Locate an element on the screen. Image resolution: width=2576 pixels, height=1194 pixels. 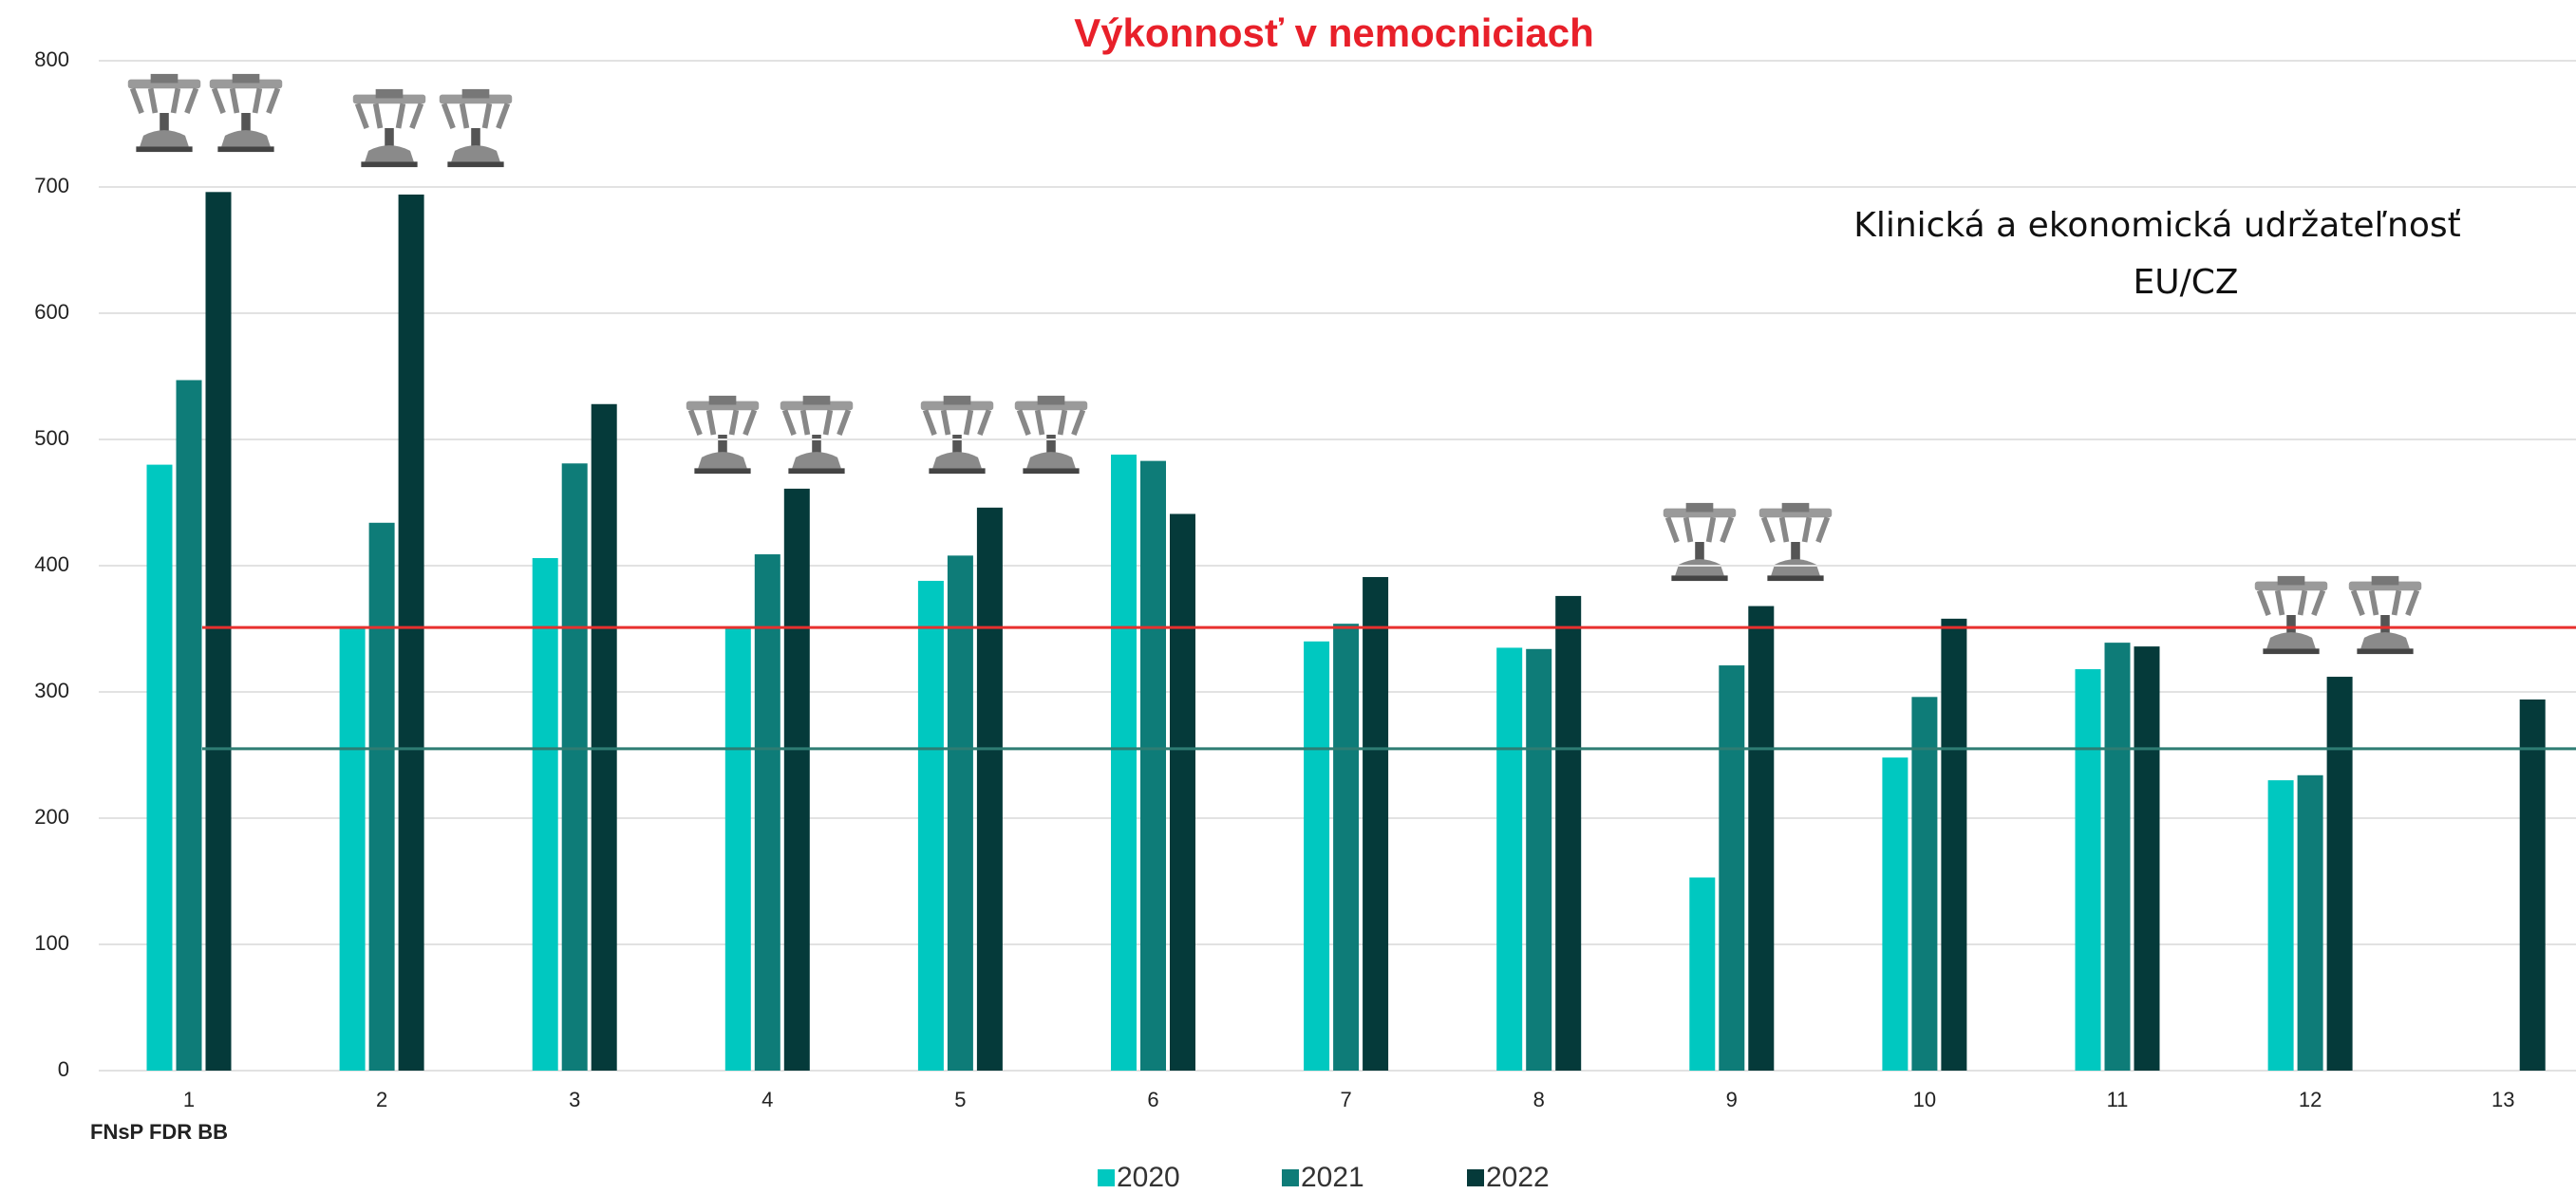
y-tick-label: 300 is located at coordinates (51, 690).